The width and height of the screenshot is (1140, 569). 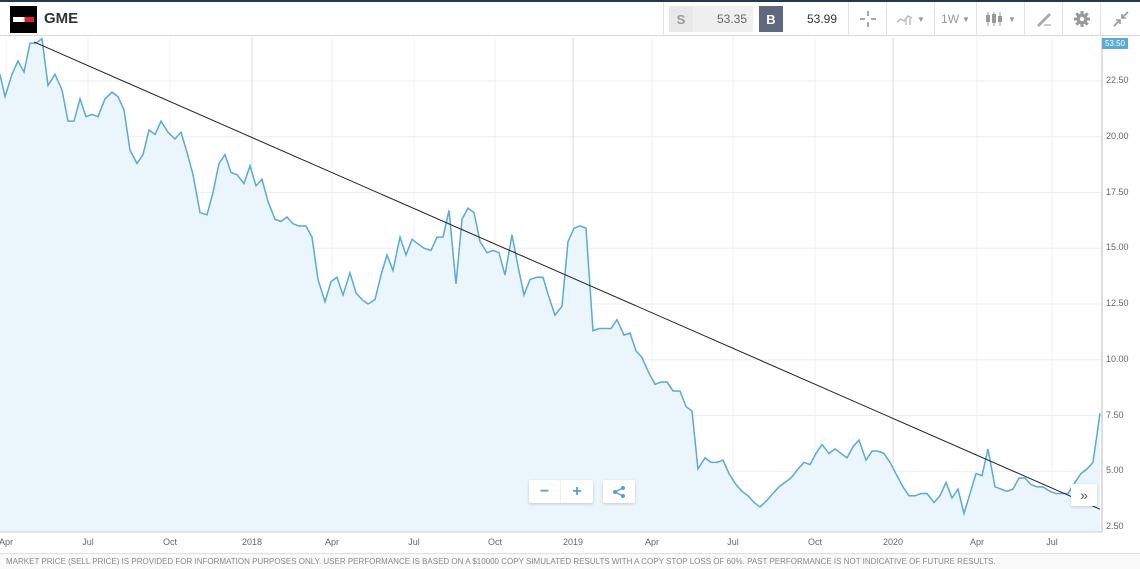 I want to click on chart-type-icon, so click(x=904, y=20).